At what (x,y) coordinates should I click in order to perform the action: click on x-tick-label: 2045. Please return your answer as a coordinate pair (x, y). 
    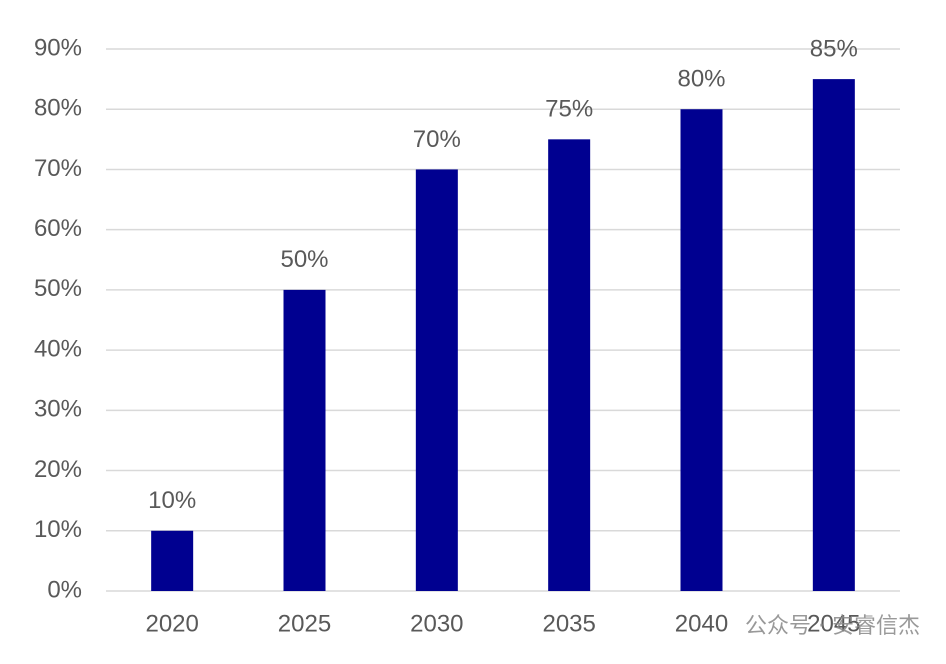
    Looking at the image, I should click on (833, 623).